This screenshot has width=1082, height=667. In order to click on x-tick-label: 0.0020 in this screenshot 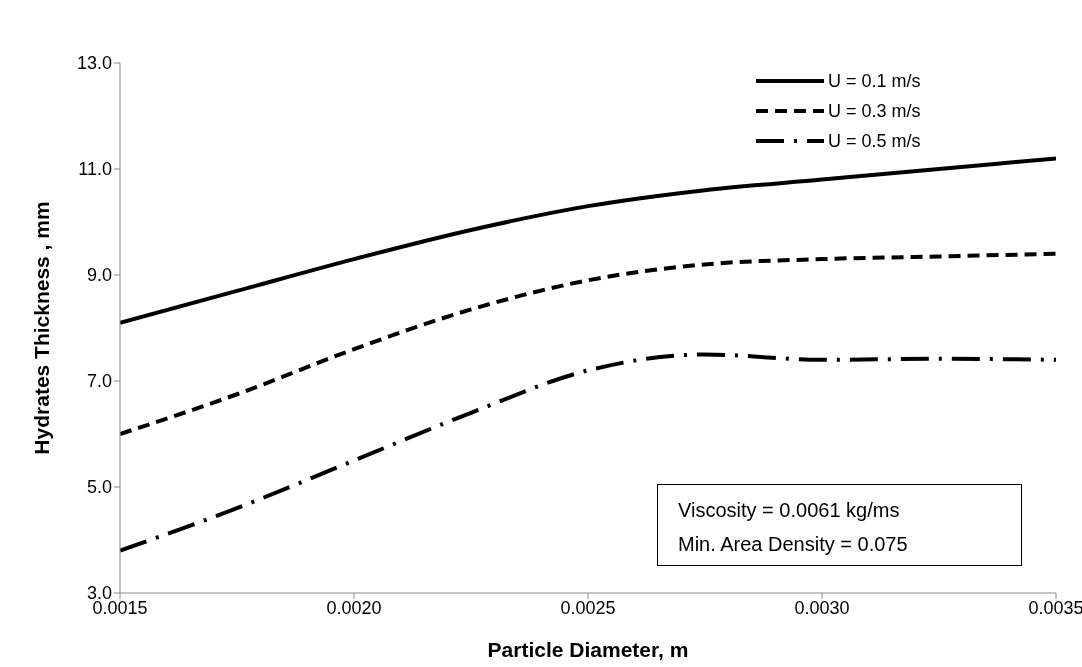, I will do `click(354, 607)`.